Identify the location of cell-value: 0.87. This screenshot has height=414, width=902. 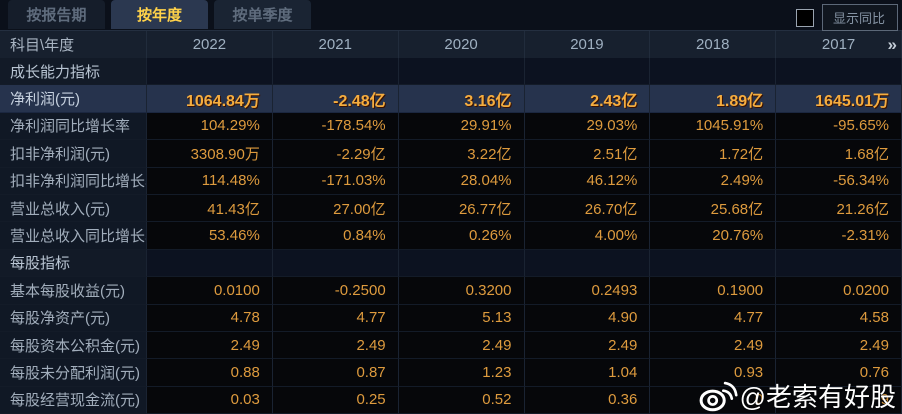
(335, 373).